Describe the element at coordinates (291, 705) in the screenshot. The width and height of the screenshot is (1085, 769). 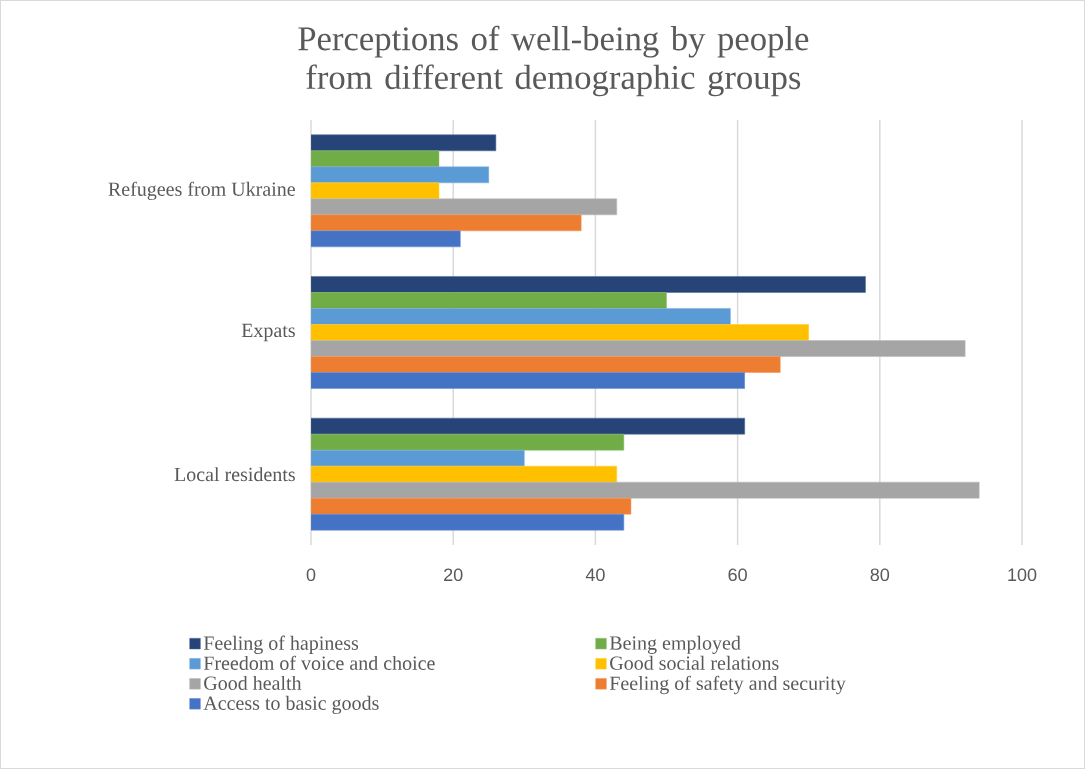
I see `legend-label: Access to basic goods` at that location.